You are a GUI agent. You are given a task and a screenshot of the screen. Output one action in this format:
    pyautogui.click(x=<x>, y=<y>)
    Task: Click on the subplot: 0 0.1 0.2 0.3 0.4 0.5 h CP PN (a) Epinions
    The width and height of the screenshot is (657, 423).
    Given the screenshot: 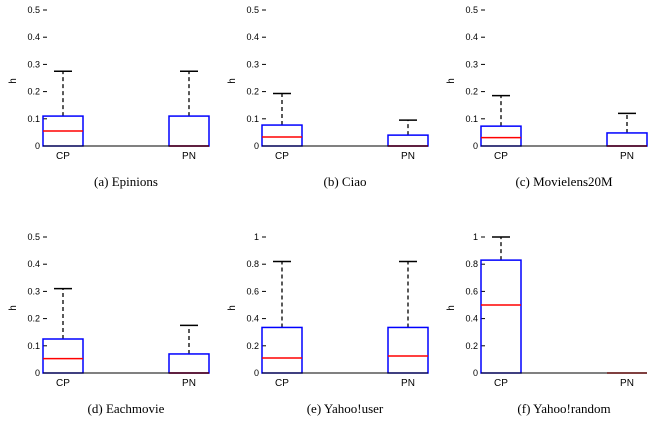 What is the action you would take?
    pyautogui.click(x=109, y=97)
    